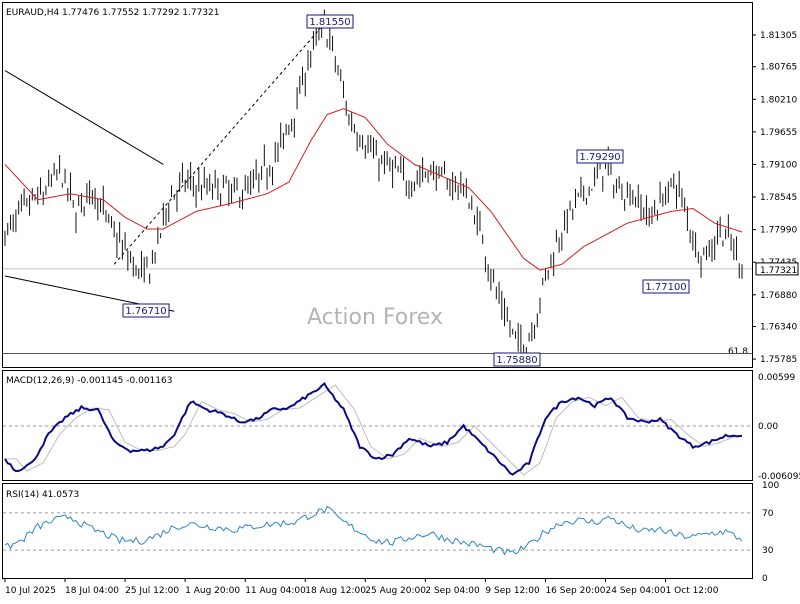 This screenshot has height=604, width=800. What do you see at coordinates (575, 591) in the screenshot?
I see `x-tick-label: 16 Sep 20:00` at bounding box center [575, 591].